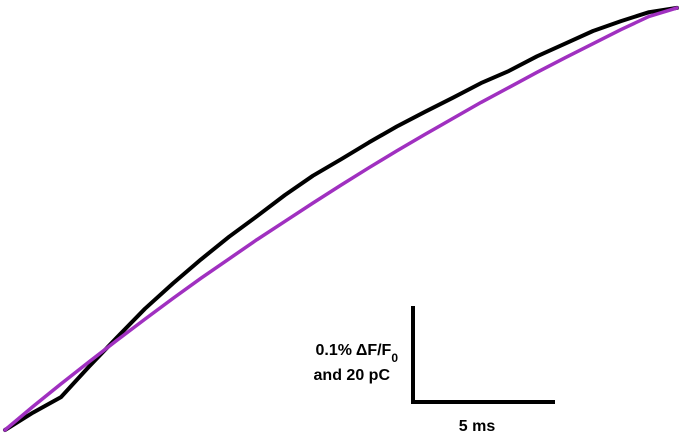 The image size is (689, 436). Describe the element at coordinates (354, 350) in the screenshot. I see `scale-bar-y-label-main: 0.1% ΔF/F` at that location.